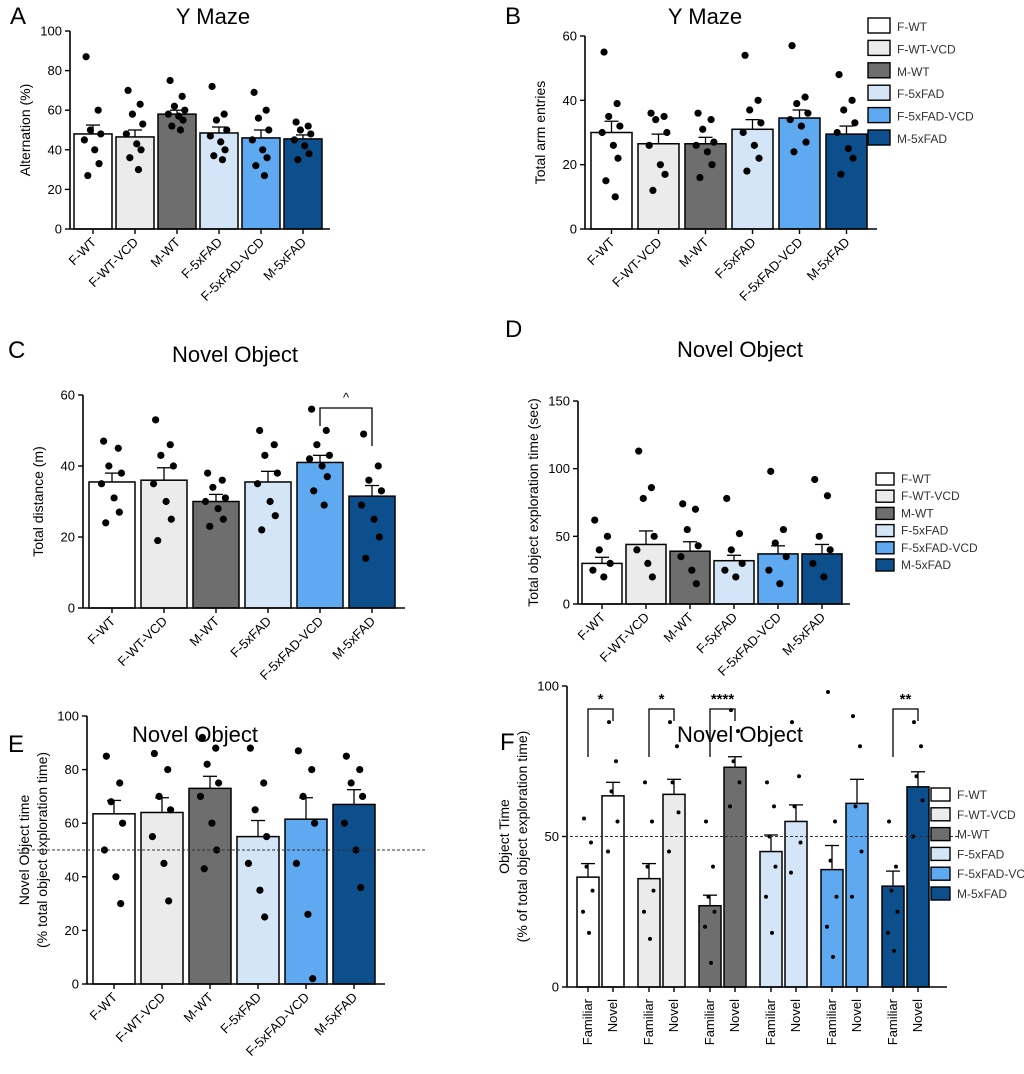  I want to click on panel-letter: C, so click(16, 350).